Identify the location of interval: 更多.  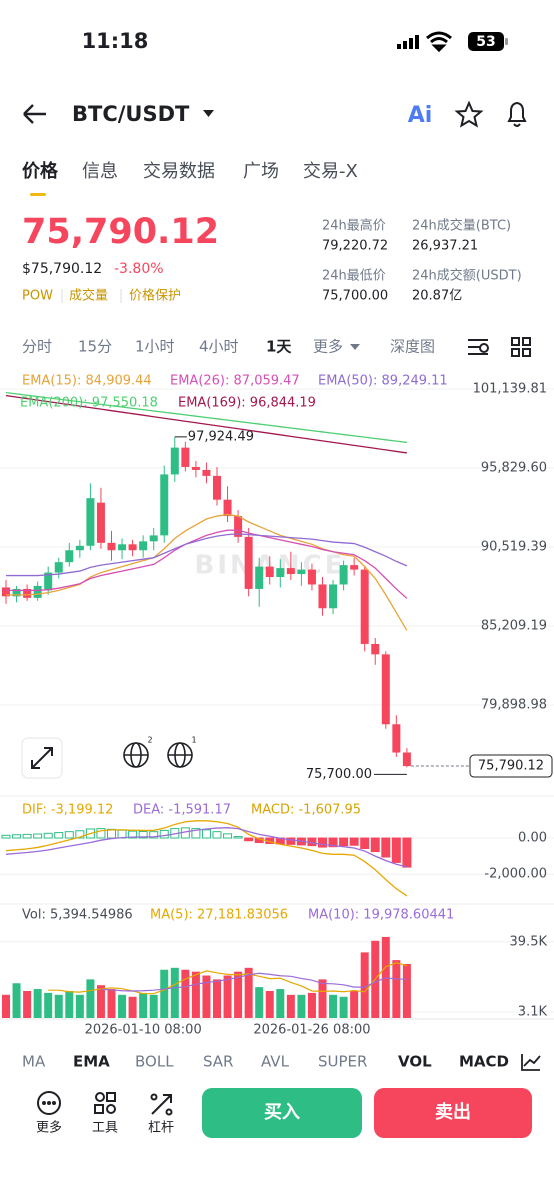
(328, 347).